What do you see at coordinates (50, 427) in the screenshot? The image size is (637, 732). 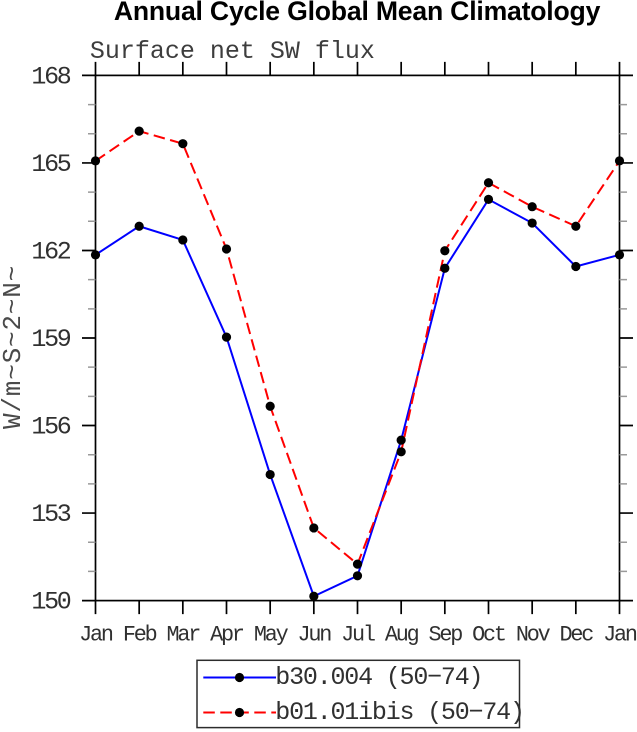 I see `svg-text: 156` at bounding box center [50, 427].